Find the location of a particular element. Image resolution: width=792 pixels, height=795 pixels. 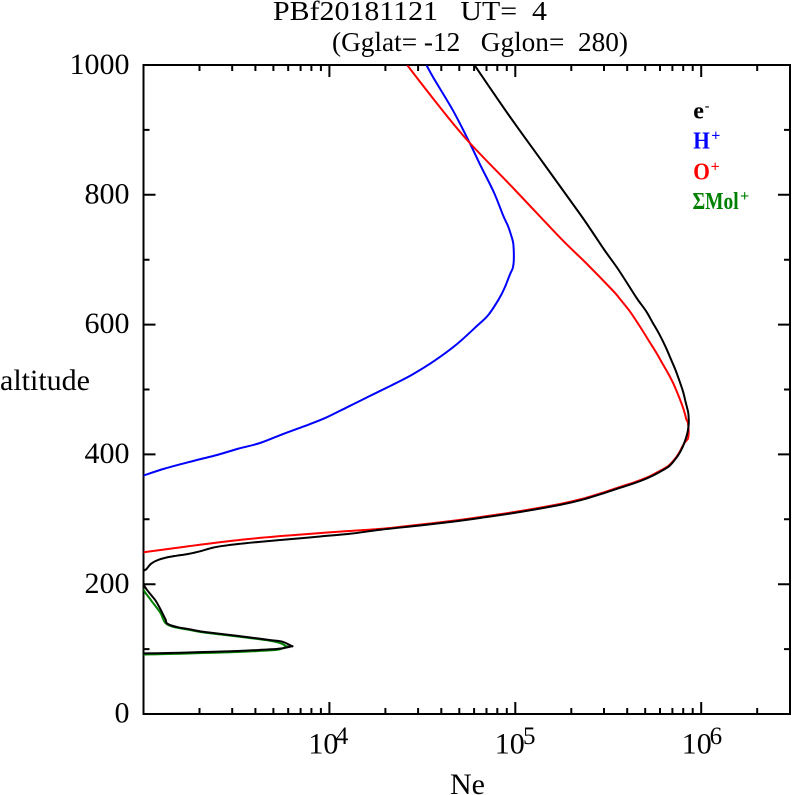

svg-text: (Gglat= -12 Gglon= 280) is located at coordinates (480, 42).